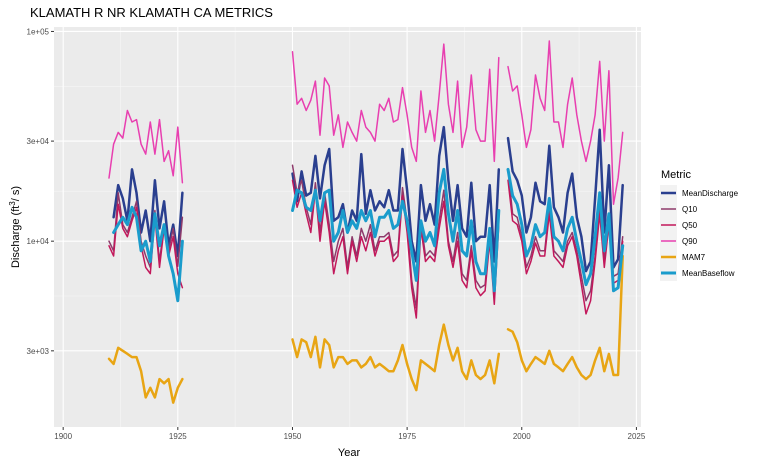 The height and width of the screenshot is (464, 757). Describe the element at coordinates (38, 31) in the screenshot. I see `y-tick-label: 1e+05` at that location.